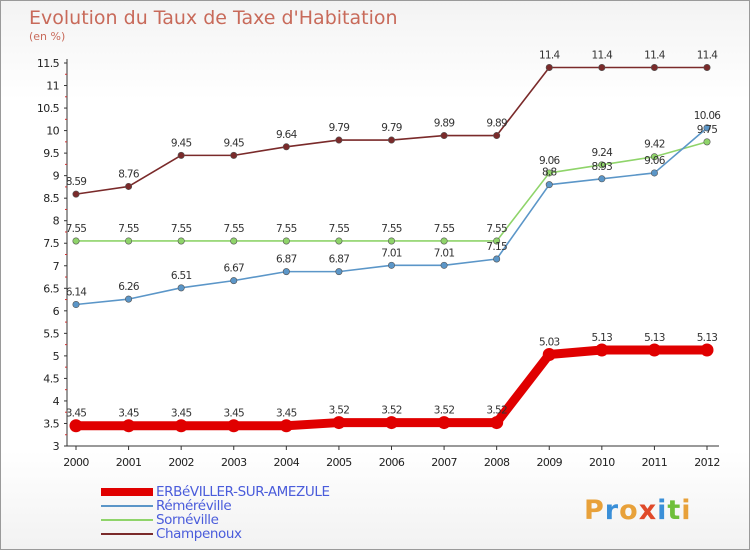 The height and width of the screenshot is (551, 750). Describe the element at coordinates (287, 135) in the screenshot. I see `data-label: 9.64` at that location.